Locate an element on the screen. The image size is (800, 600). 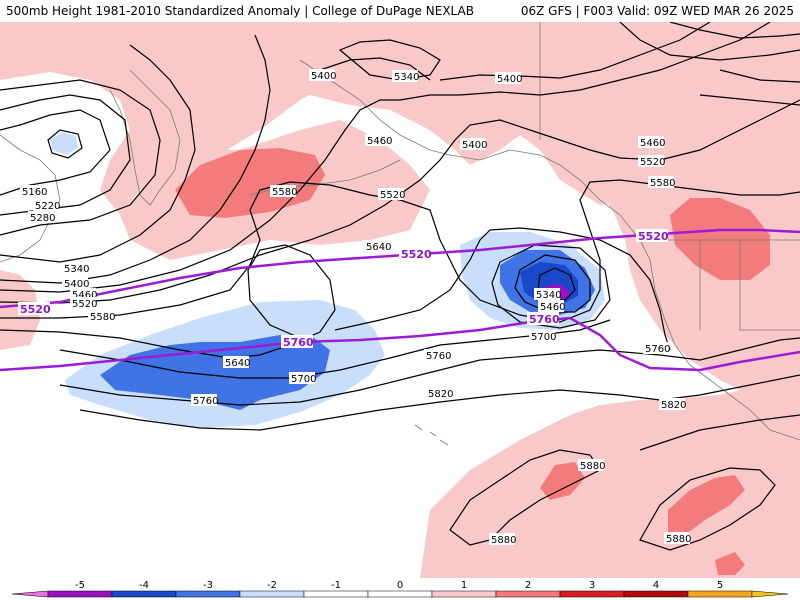
contour-label: 5820 is located at coordinates (439, 393).